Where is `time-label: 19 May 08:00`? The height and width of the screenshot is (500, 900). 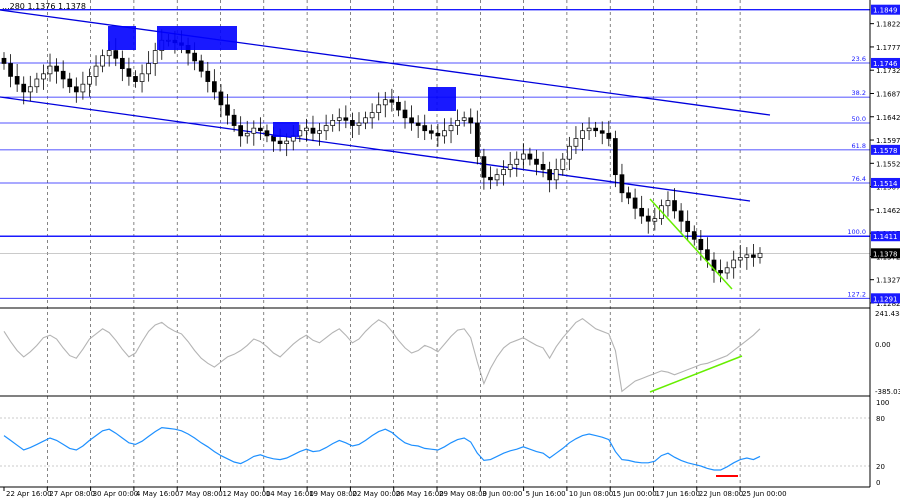 time-label: 19 May 08:00 is located at coordinates (333, 494).